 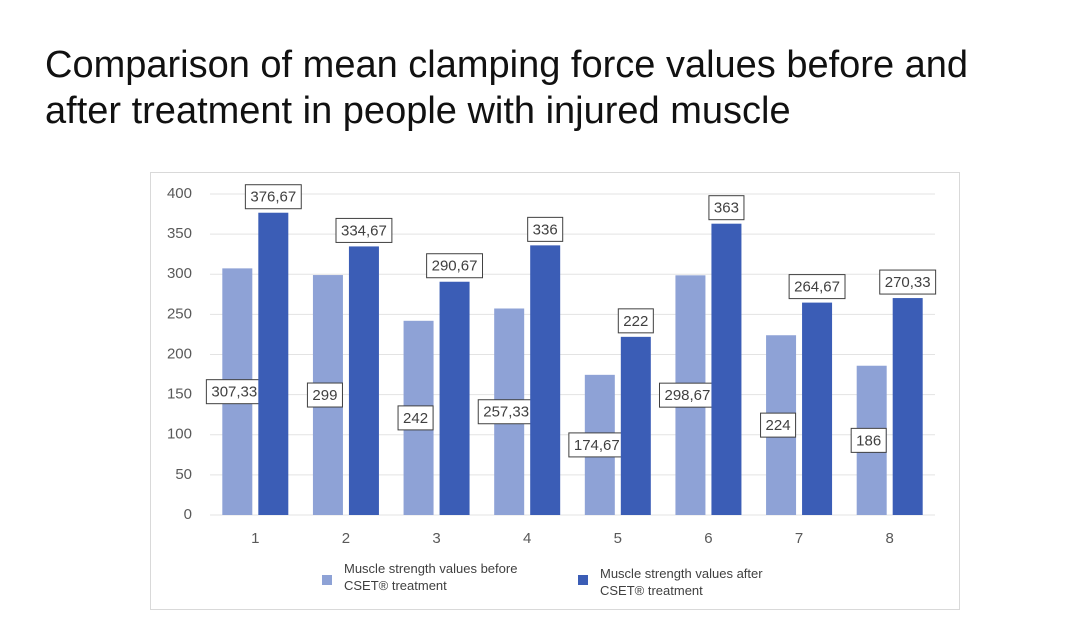 I want to click on data-label: 307,33, so click(x=234, y=392).